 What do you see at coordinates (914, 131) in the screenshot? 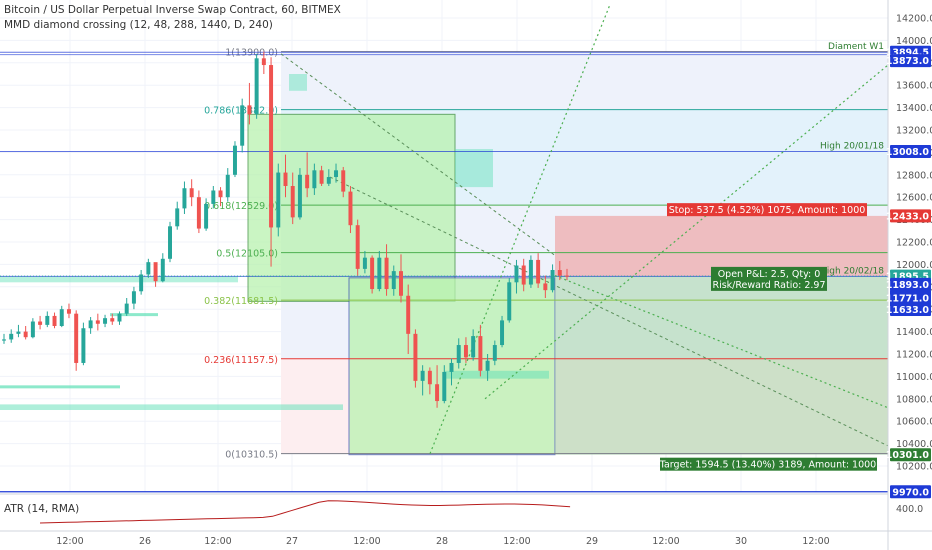
I see `y-tick-label: 13200.0` at bounding box center [914, 131].